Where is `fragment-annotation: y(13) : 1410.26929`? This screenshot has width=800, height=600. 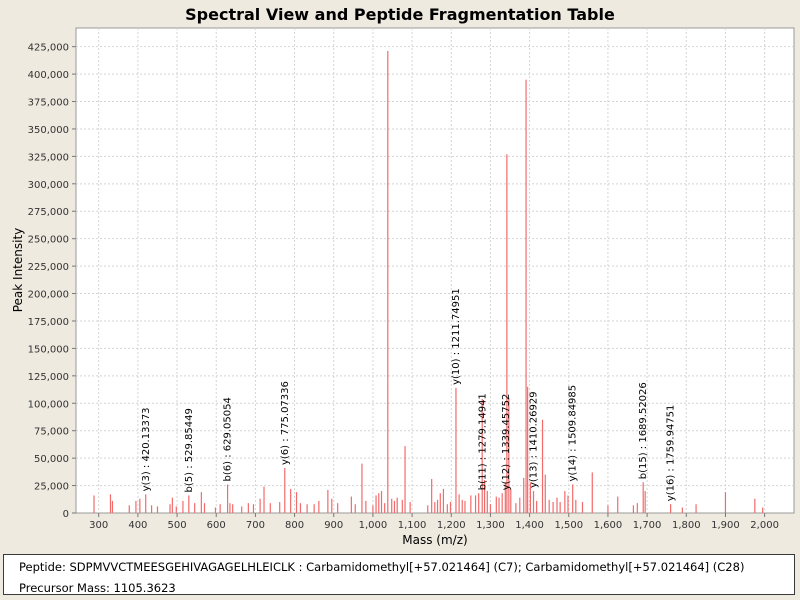 fragment-annotation: y(13) : 1410.26929 is located at coordinates (534, 439).